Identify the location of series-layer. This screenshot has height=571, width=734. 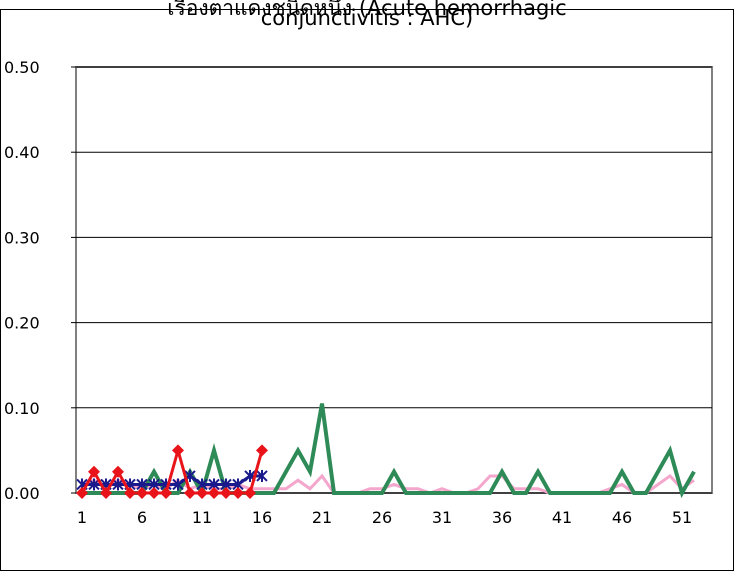
(386, 451).